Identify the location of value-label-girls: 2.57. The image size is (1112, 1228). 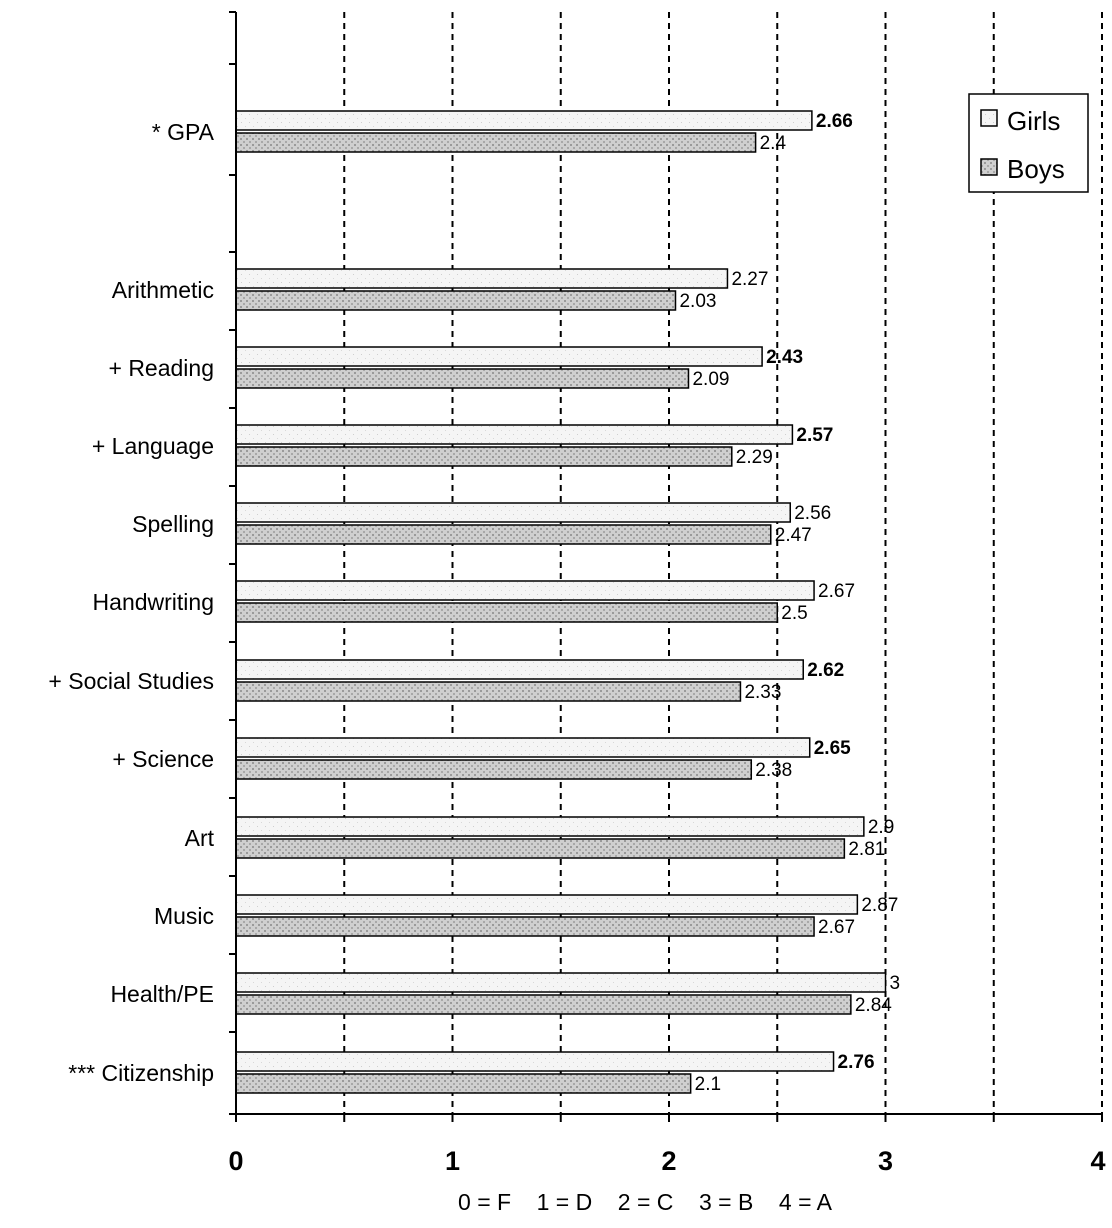
(814, 435).